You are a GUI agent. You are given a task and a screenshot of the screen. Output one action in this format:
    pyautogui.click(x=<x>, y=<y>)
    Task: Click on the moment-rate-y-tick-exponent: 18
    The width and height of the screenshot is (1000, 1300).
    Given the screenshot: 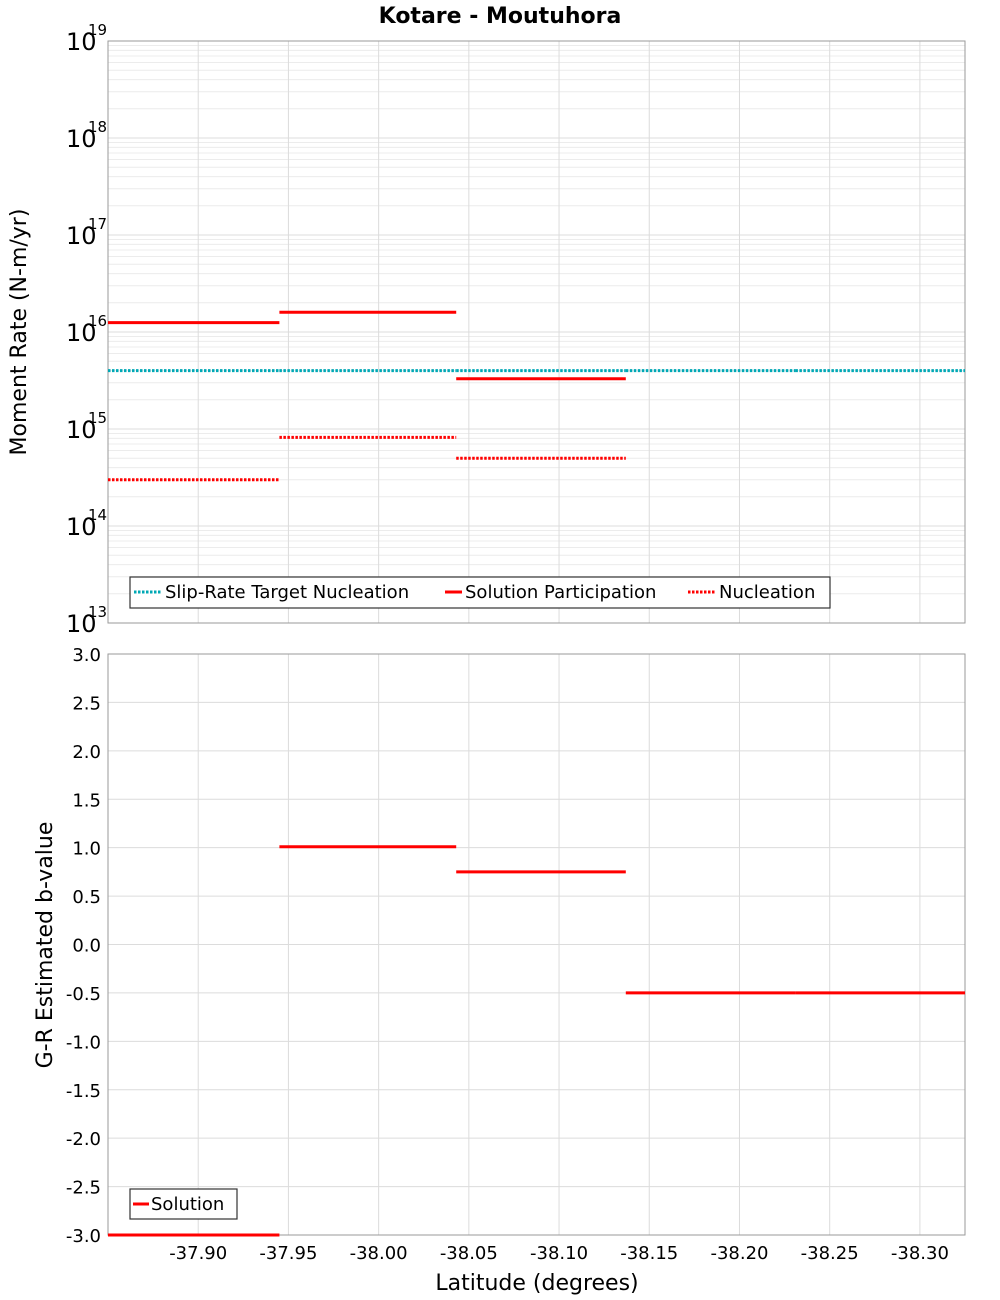 What is the action you would take?
    pyautogui.click(x=97, y=127)
    